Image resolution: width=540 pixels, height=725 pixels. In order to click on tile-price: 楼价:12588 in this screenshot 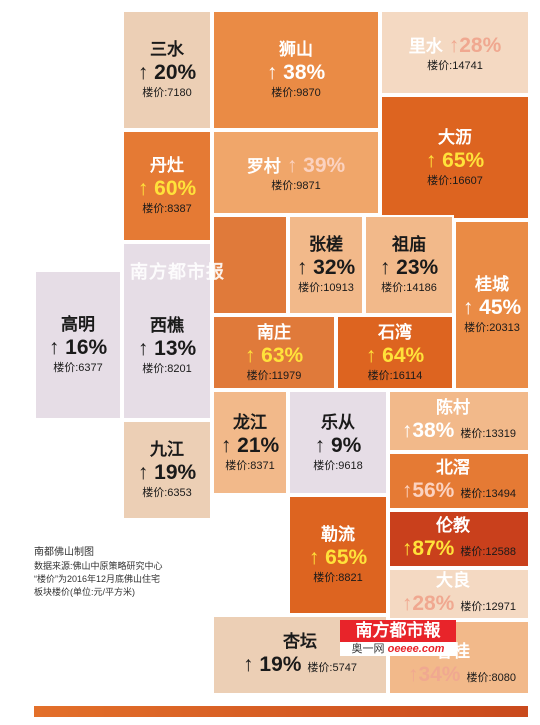, I will do `click(488, 552)`.